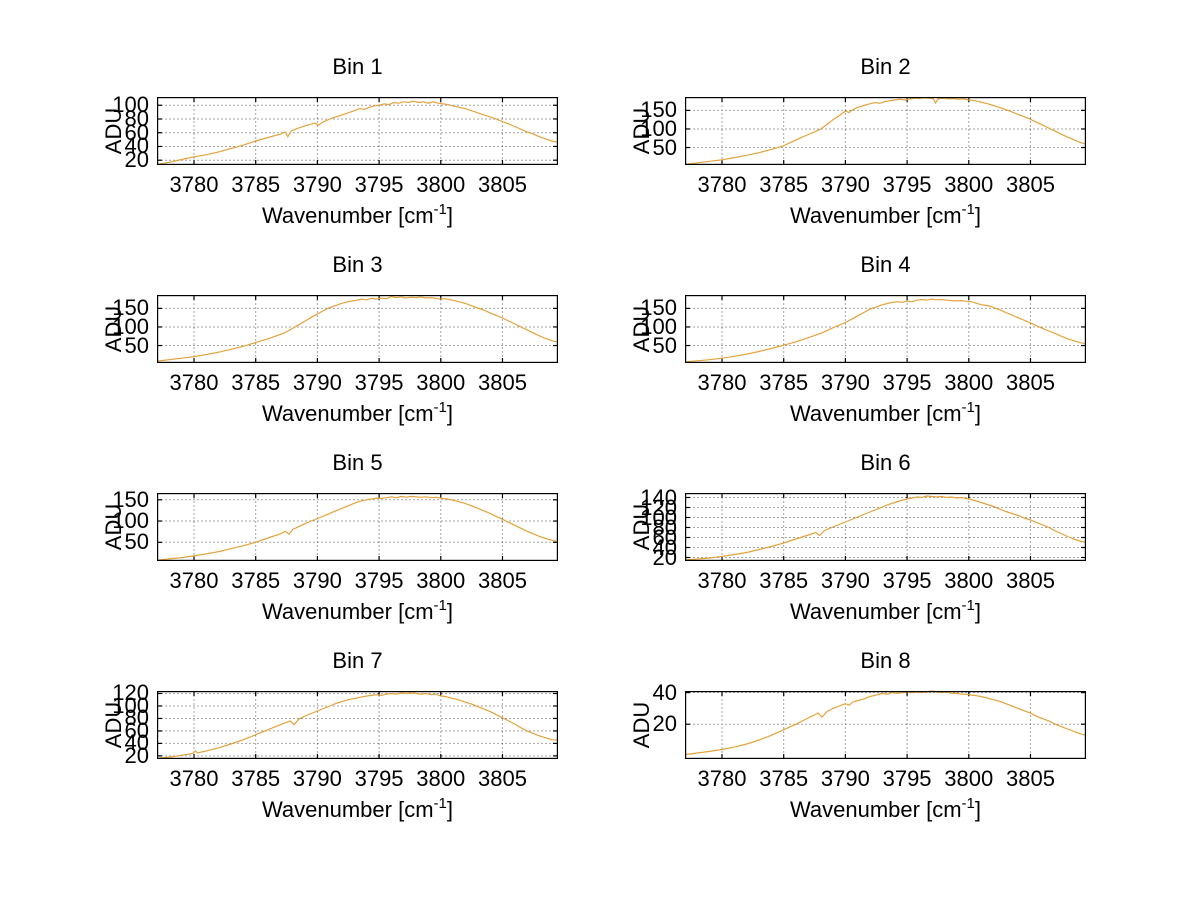 This screenshot has width=1200, height=901. Describe the element at coordinates (885, 660) in the screenshot. I see `plot-title: Bin 8` at that location.